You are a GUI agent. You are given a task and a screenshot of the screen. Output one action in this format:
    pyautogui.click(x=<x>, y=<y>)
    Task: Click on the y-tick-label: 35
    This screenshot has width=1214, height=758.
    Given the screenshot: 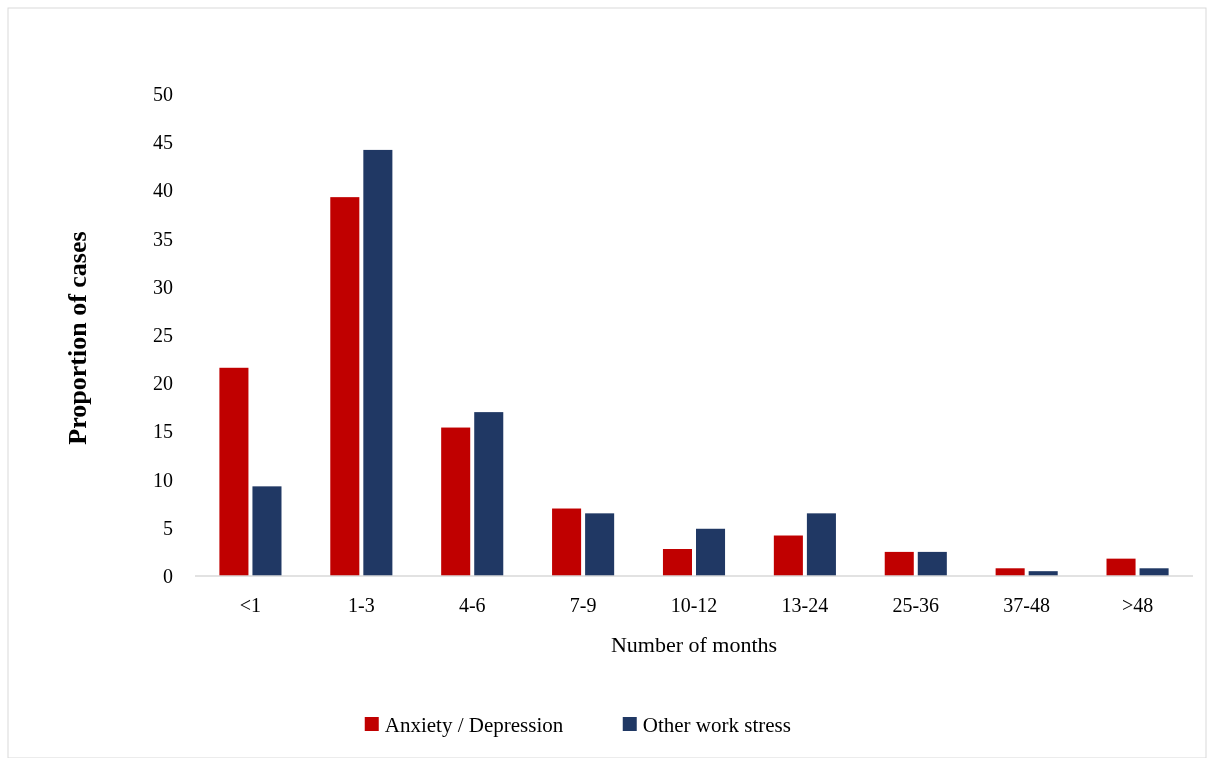 What is the action you would take?
    pyautogui.click(x=163, y=238)
    